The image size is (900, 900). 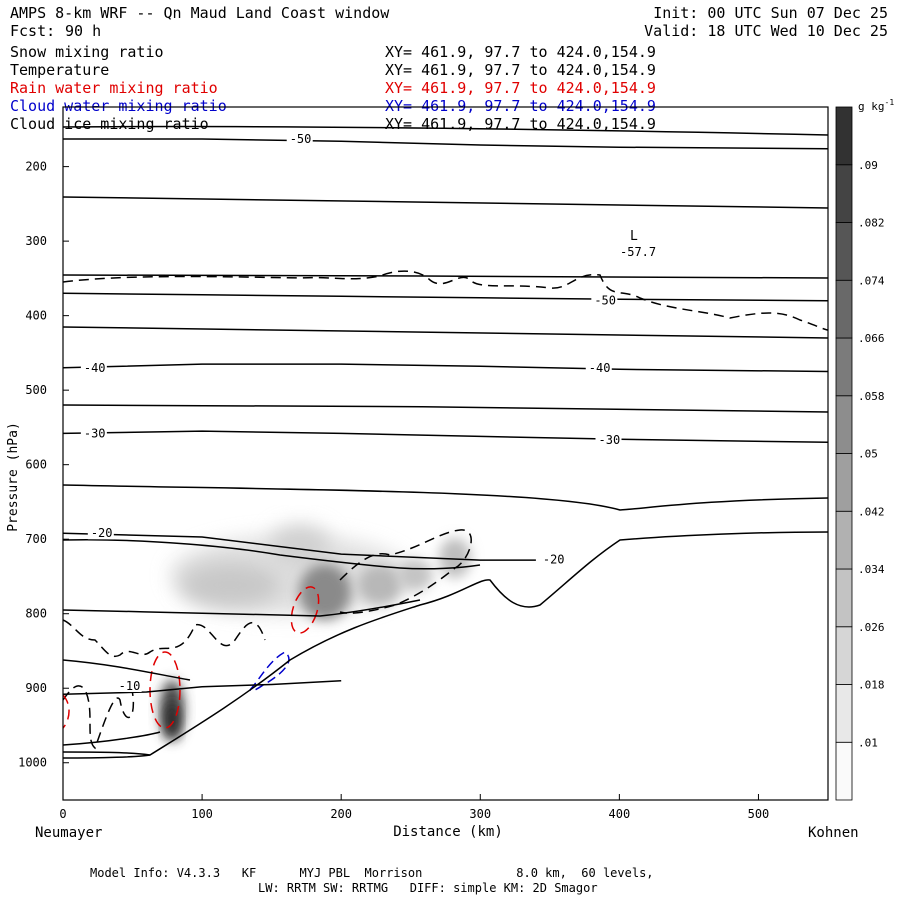 I want to click on temperature-label: -10, so click(x=130, y=686).